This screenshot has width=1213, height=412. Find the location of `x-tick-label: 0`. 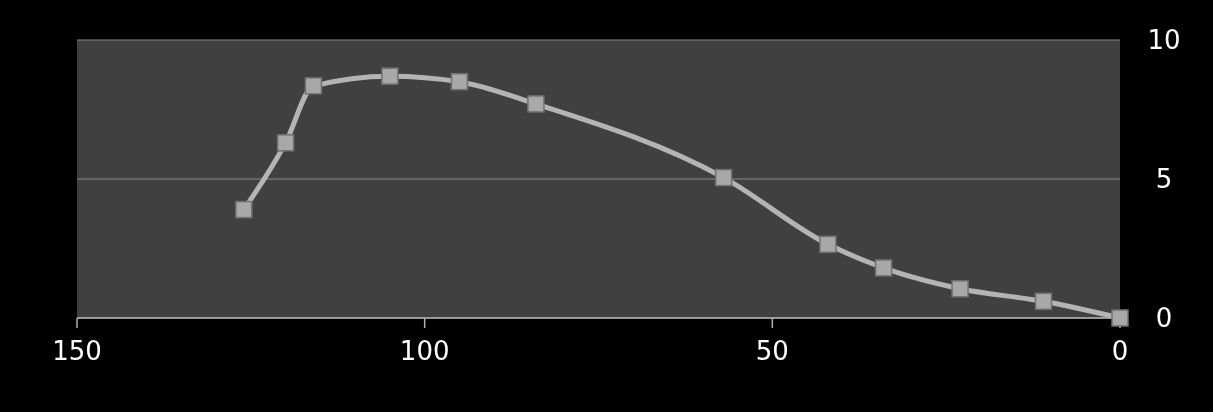

x-tick-label: 0 is located at coordinates (1120, 351).